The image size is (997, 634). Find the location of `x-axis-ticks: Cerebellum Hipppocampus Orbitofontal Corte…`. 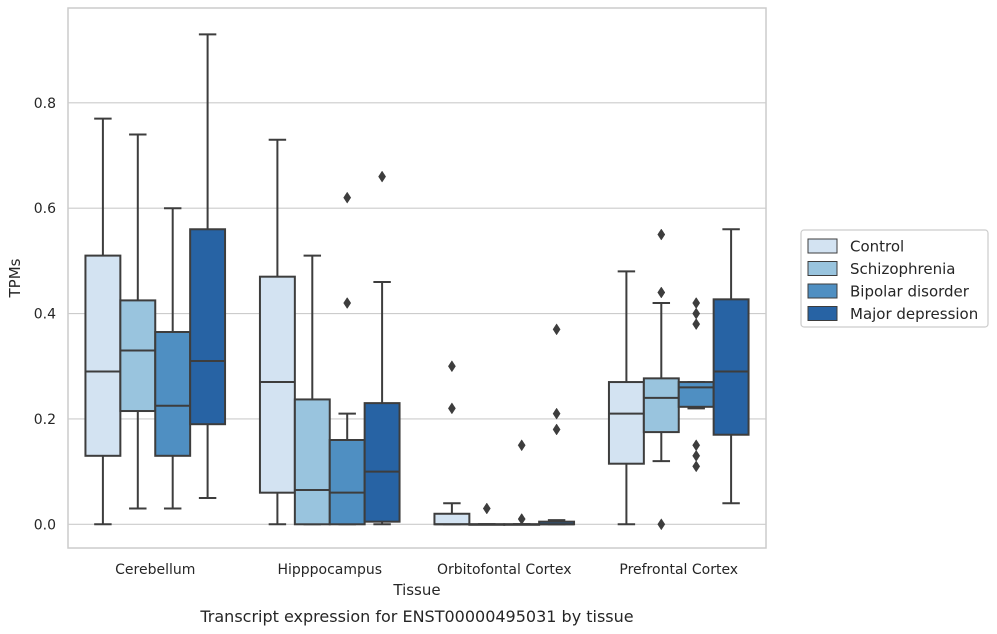

x-axis-ticks: Cerebellum Hipppocampus Orbitofontal Corte… is located at coordinates (426, 570).